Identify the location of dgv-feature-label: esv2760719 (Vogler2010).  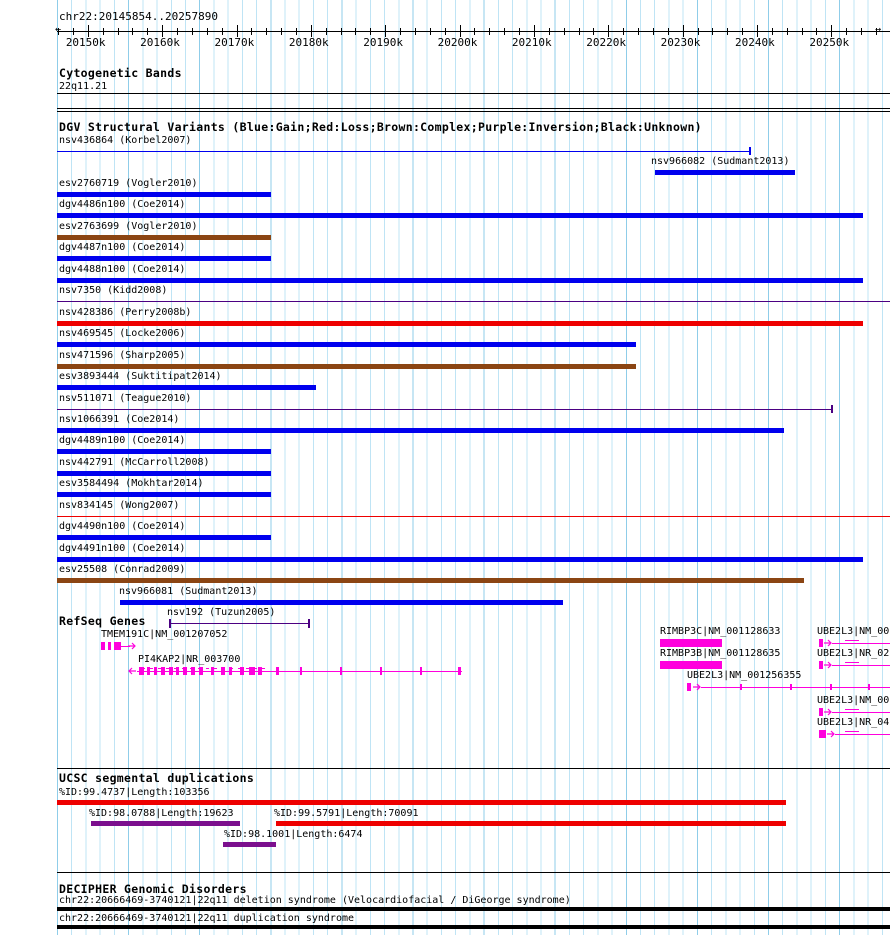
(128, 183).